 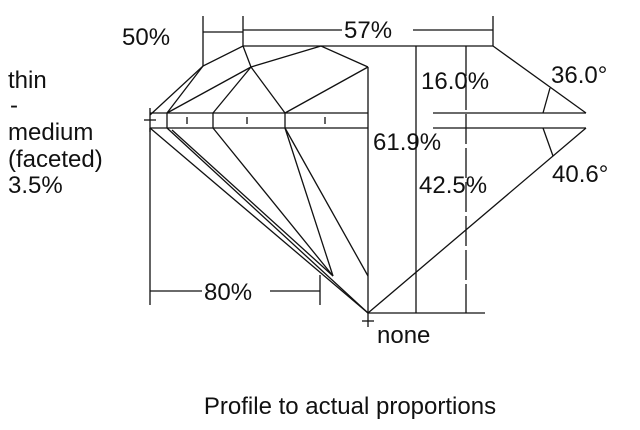 What do you see at coordinates (368, 30) in the screenshot?
I see `table-label: 57%` at bounding box center [368, 30].